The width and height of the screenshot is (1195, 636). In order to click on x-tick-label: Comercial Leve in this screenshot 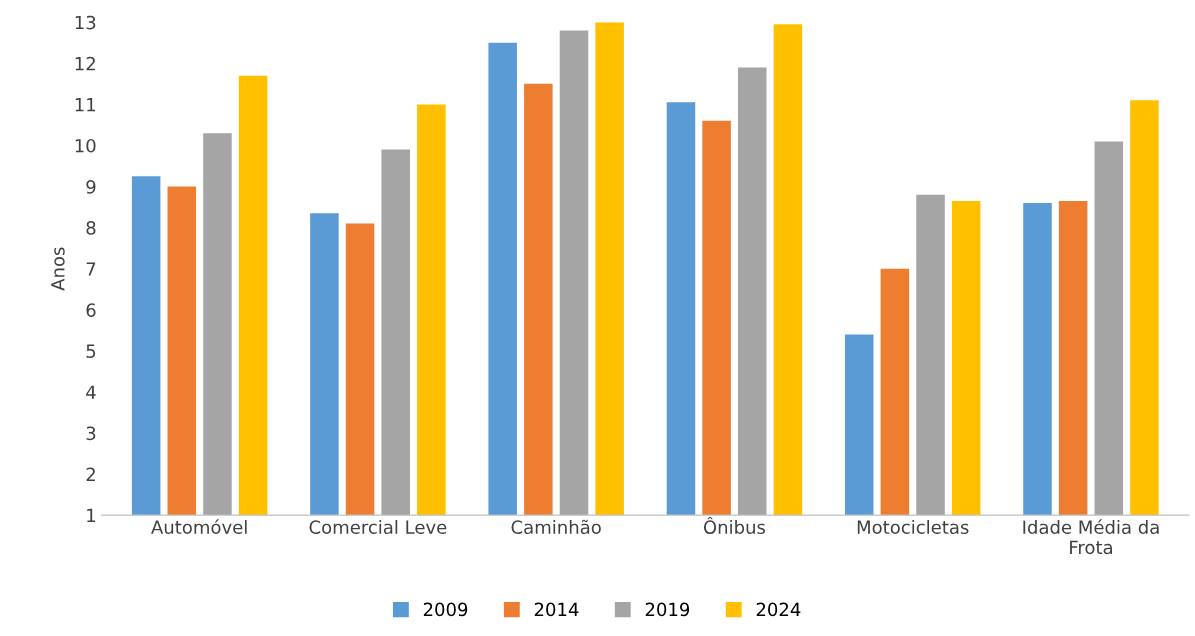, I will do `click(378, 527)`.